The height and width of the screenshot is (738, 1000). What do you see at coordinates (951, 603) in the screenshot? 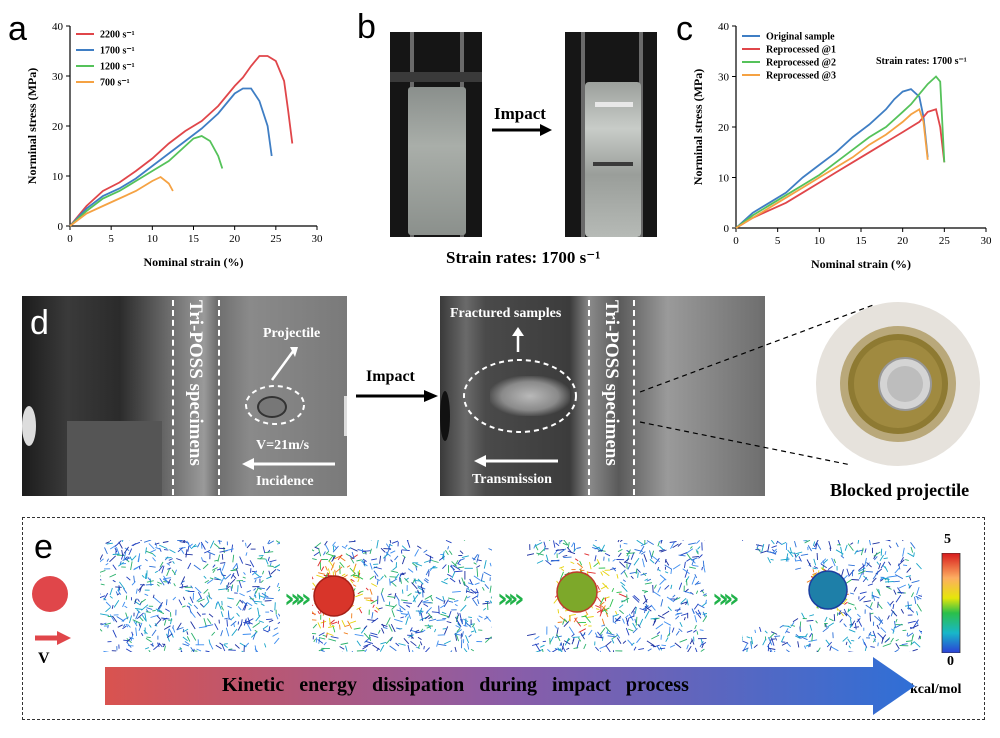
I see `colorbar` at bounding box center [951, 603].